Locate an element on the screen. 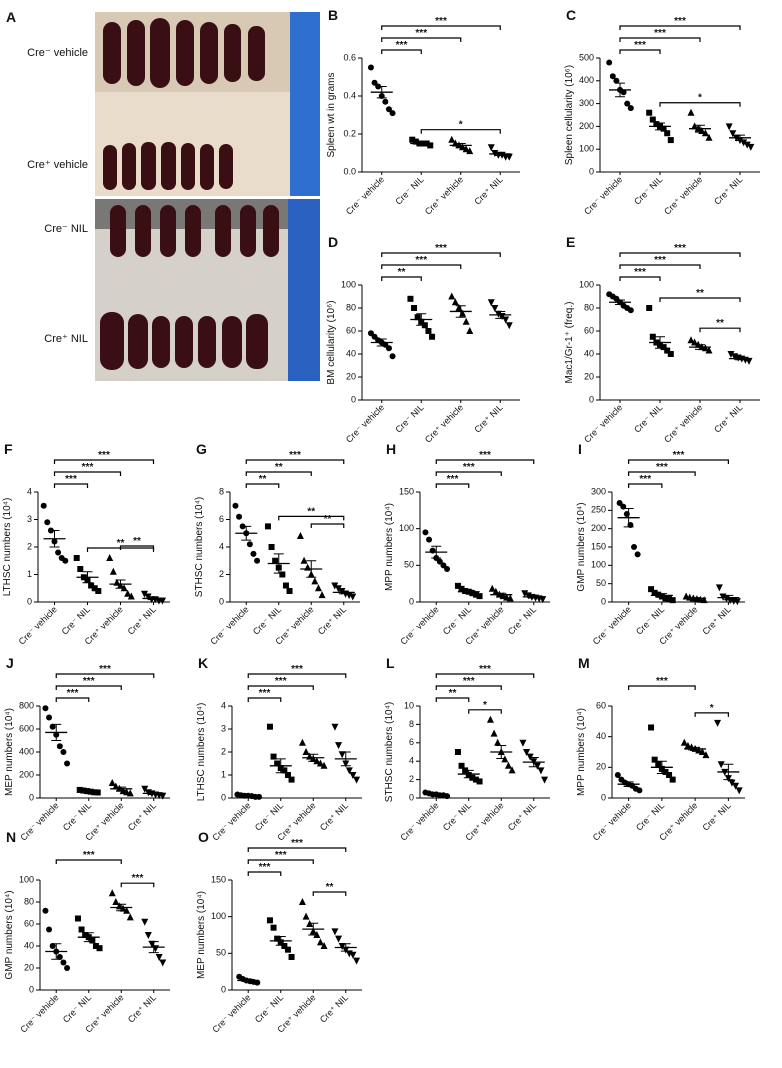 Image resolution: width=782 pixels, height=1068 pixels. spleens-row2 is located at coordinates (168, 166).